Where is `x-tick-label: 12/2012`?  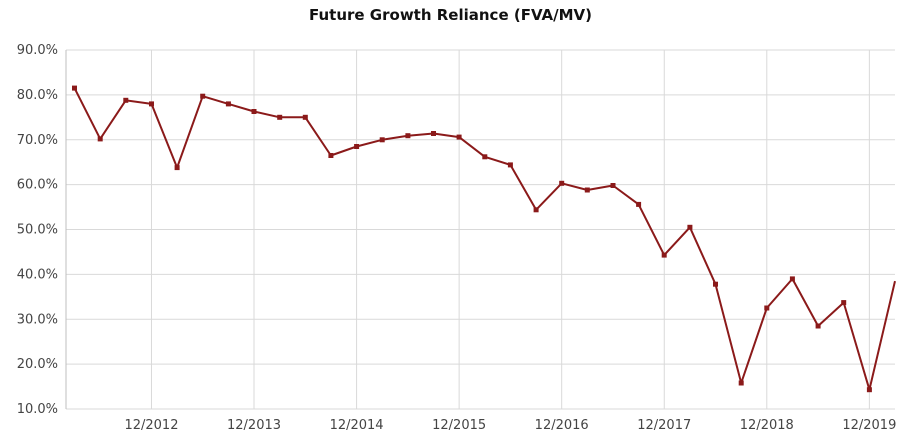 x-tick-label: 12/2012 is located at coordinates (151, 425).